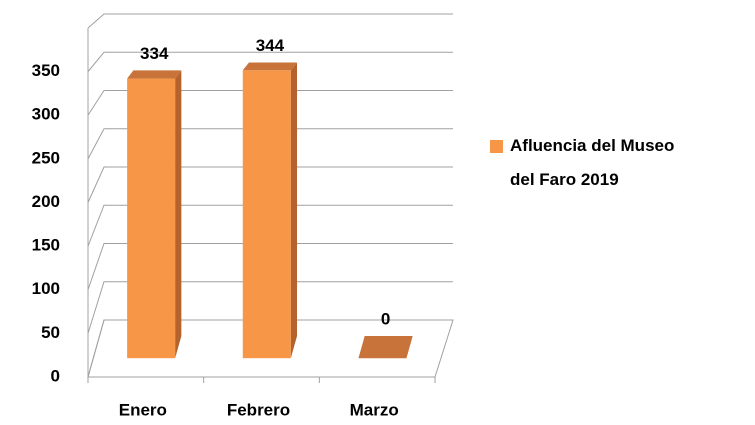 The height and width of the screenshot is (425, 755). I want to click on data-label: 0, so click(385, 318).